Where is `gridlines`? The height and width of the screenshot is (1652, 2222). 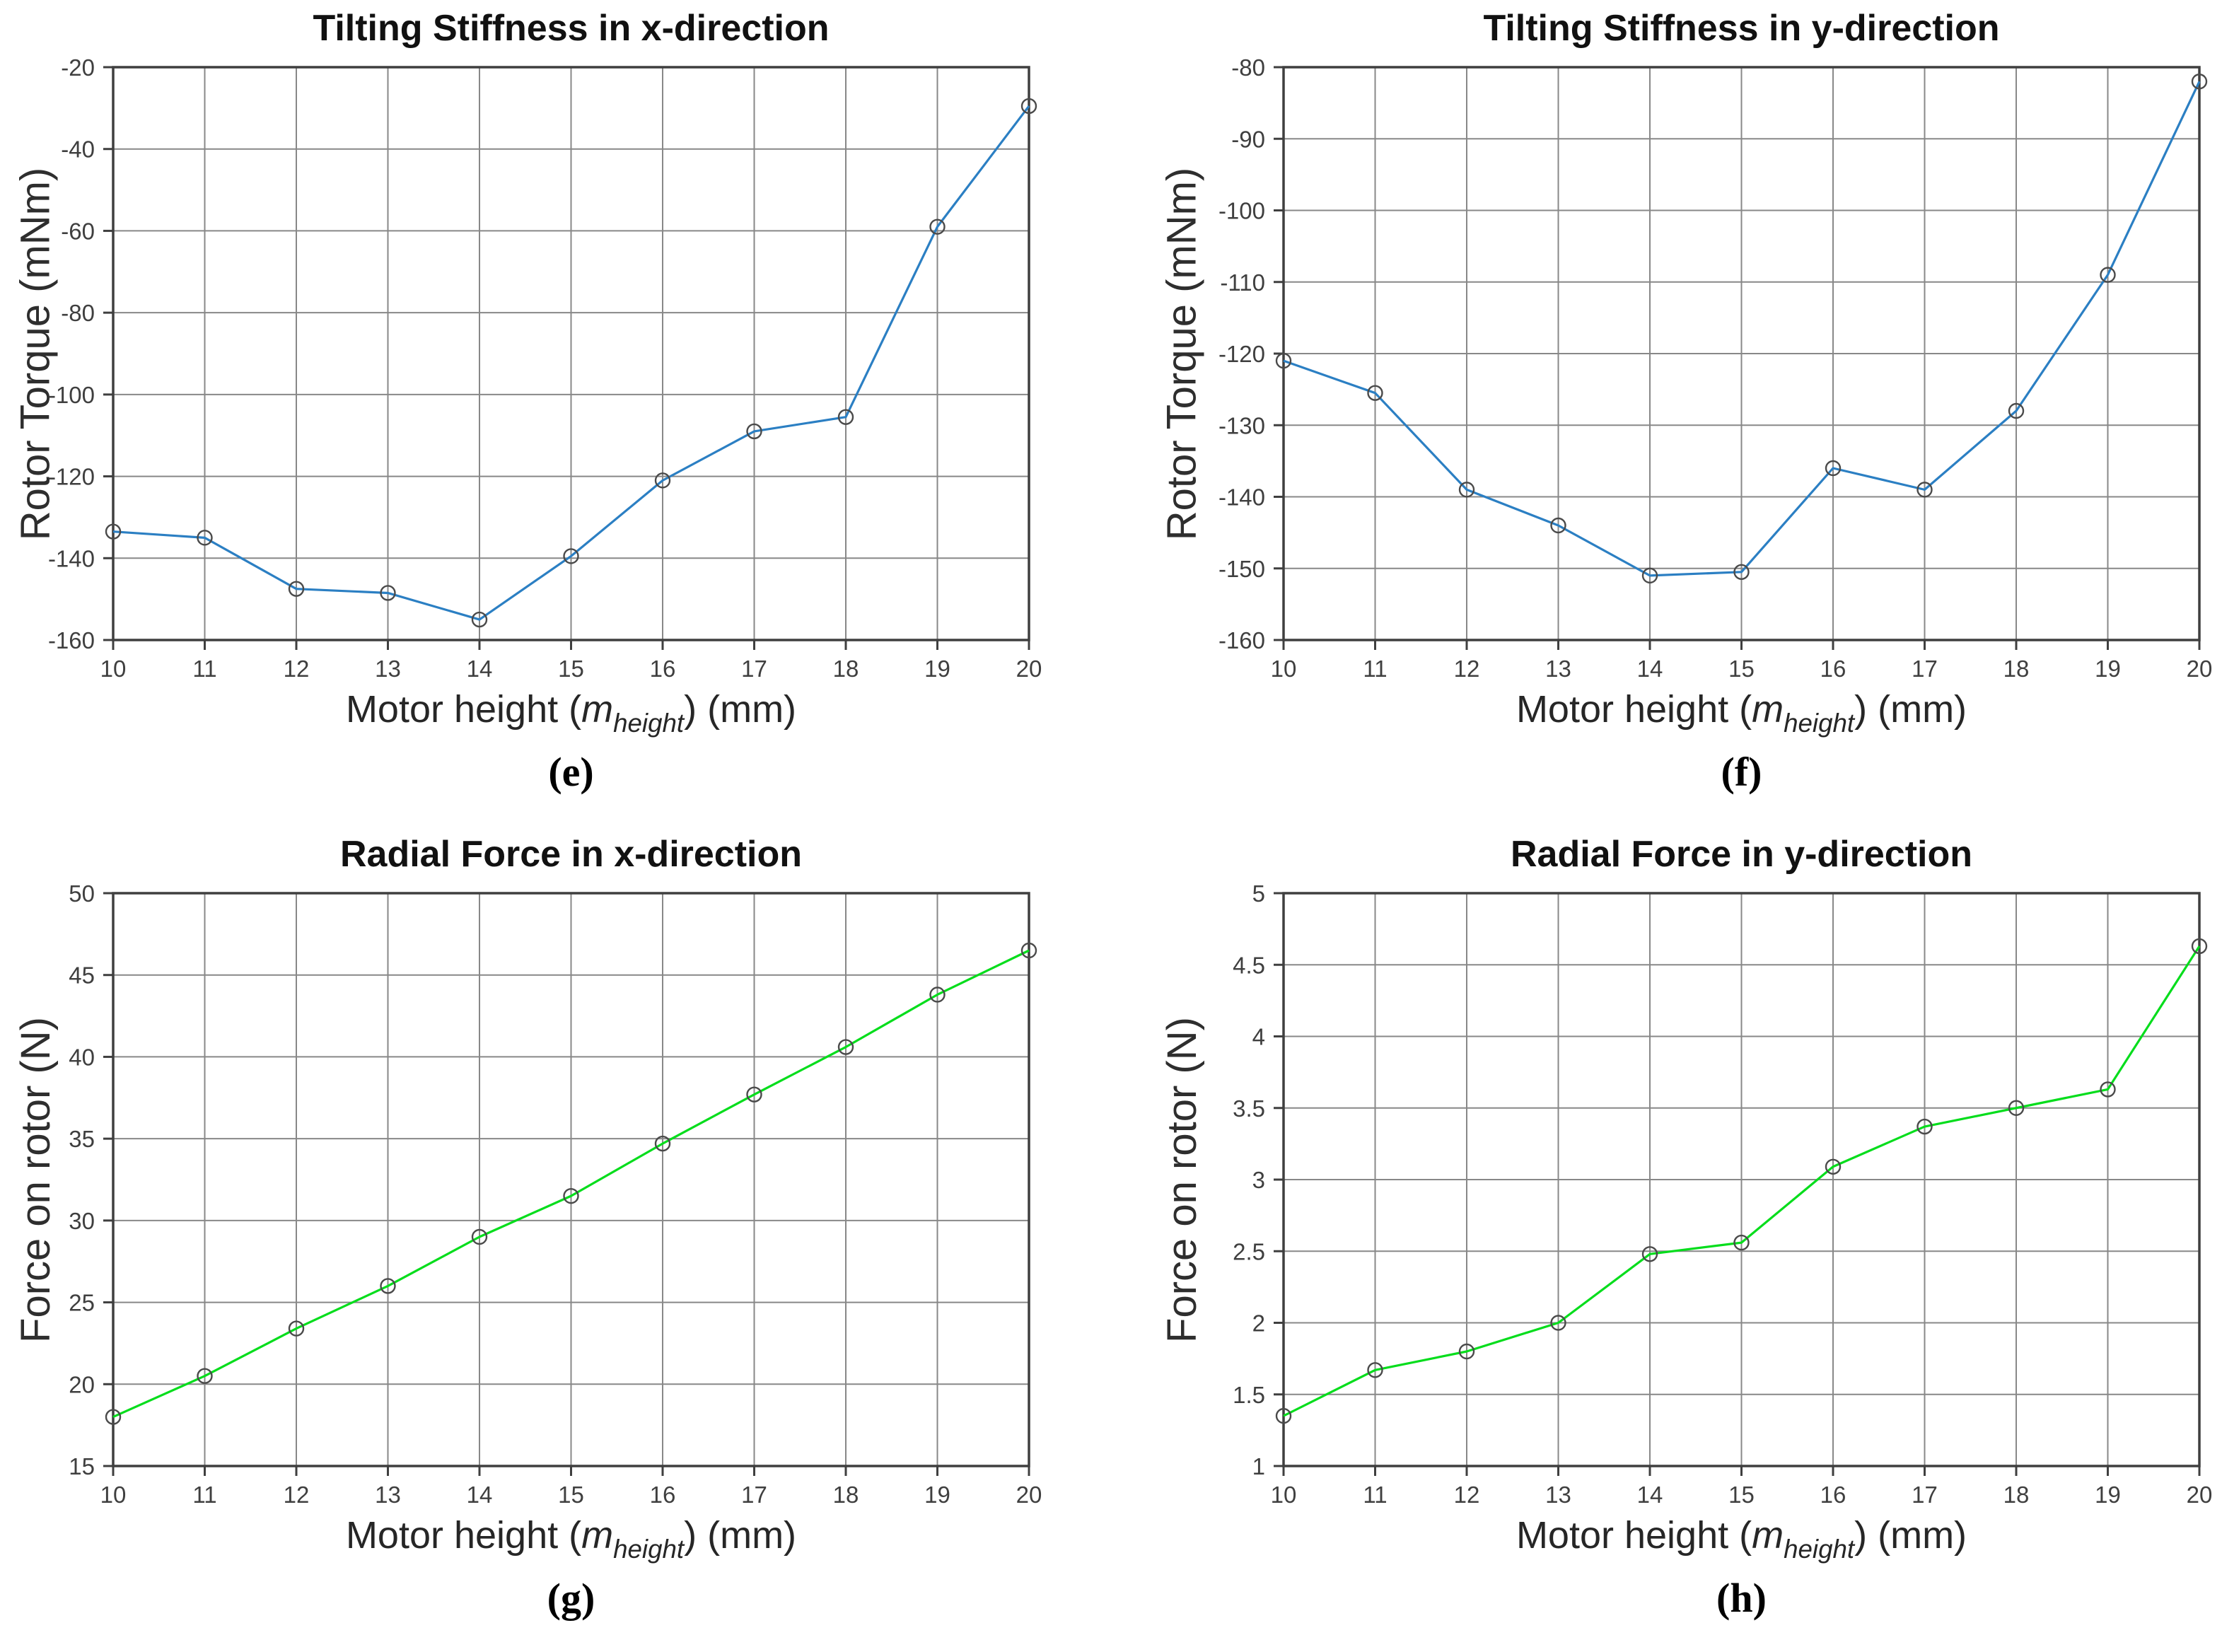
gridlines is located at coordinates (571, 354).